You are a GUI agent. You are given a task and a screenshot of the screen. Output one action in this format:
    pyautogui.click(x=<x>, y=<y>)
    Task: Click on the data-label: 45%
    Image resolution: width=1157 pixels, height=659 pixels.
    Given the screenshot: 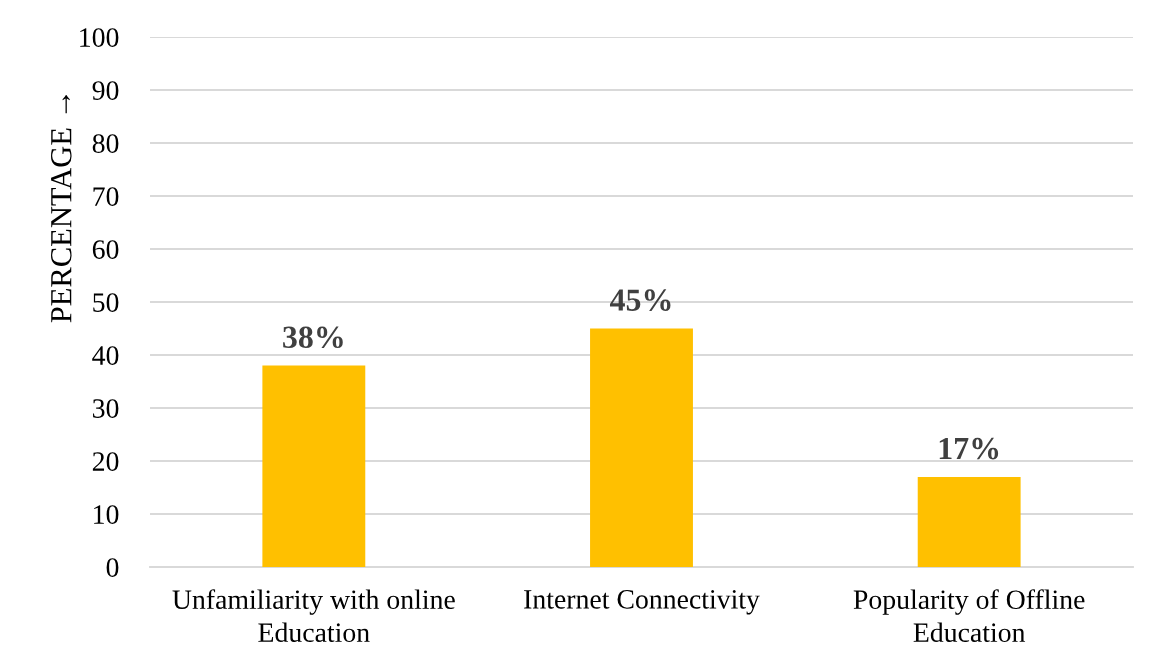 What is the action you would take?
    pyautogui.click(x=640, y=300)
    